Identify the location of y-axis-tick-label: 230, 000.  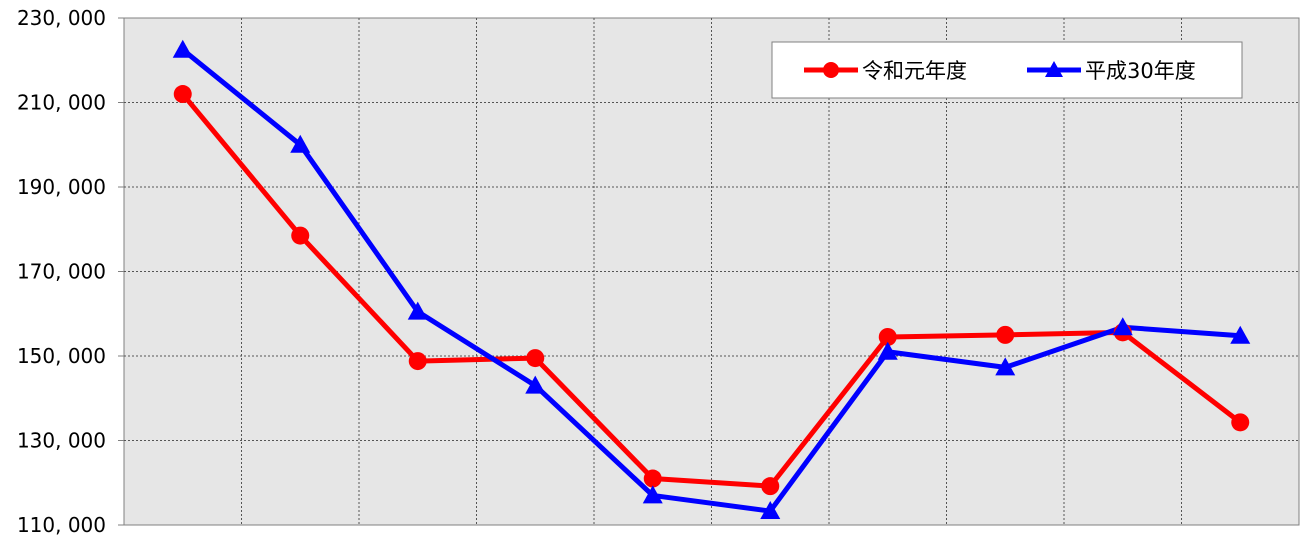
(61, 18).